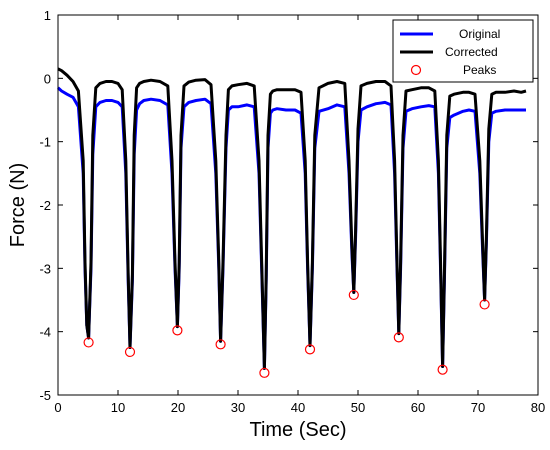  What do you see at coordinates (297, 430) in the screenshot?
I see `x-axis-label: Time (Sec)` at bounding box center [297, 430].